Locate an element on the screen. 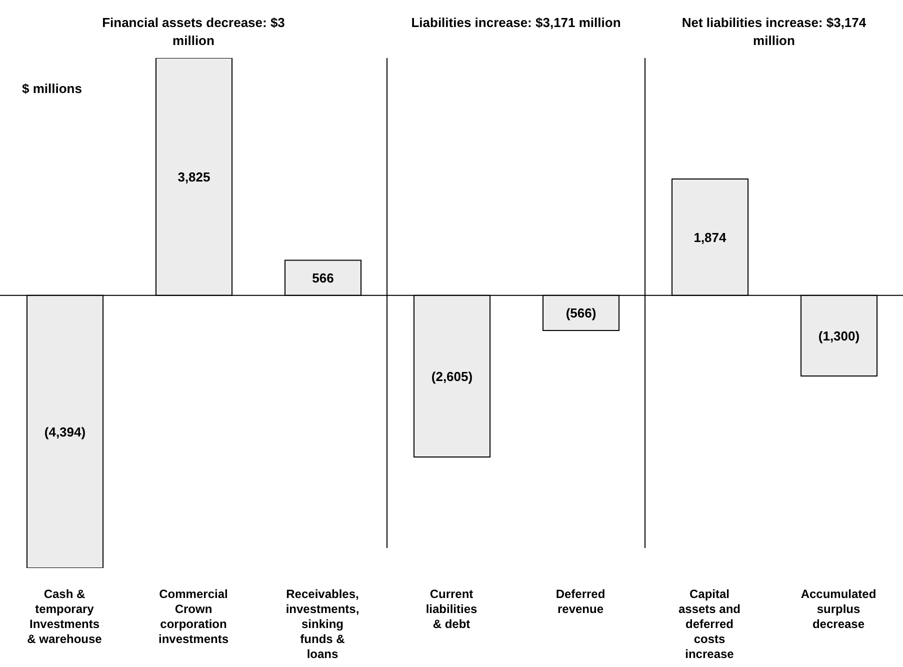 The image size is (903, 667). data-label: 566 is located at coordinates (323, 278).